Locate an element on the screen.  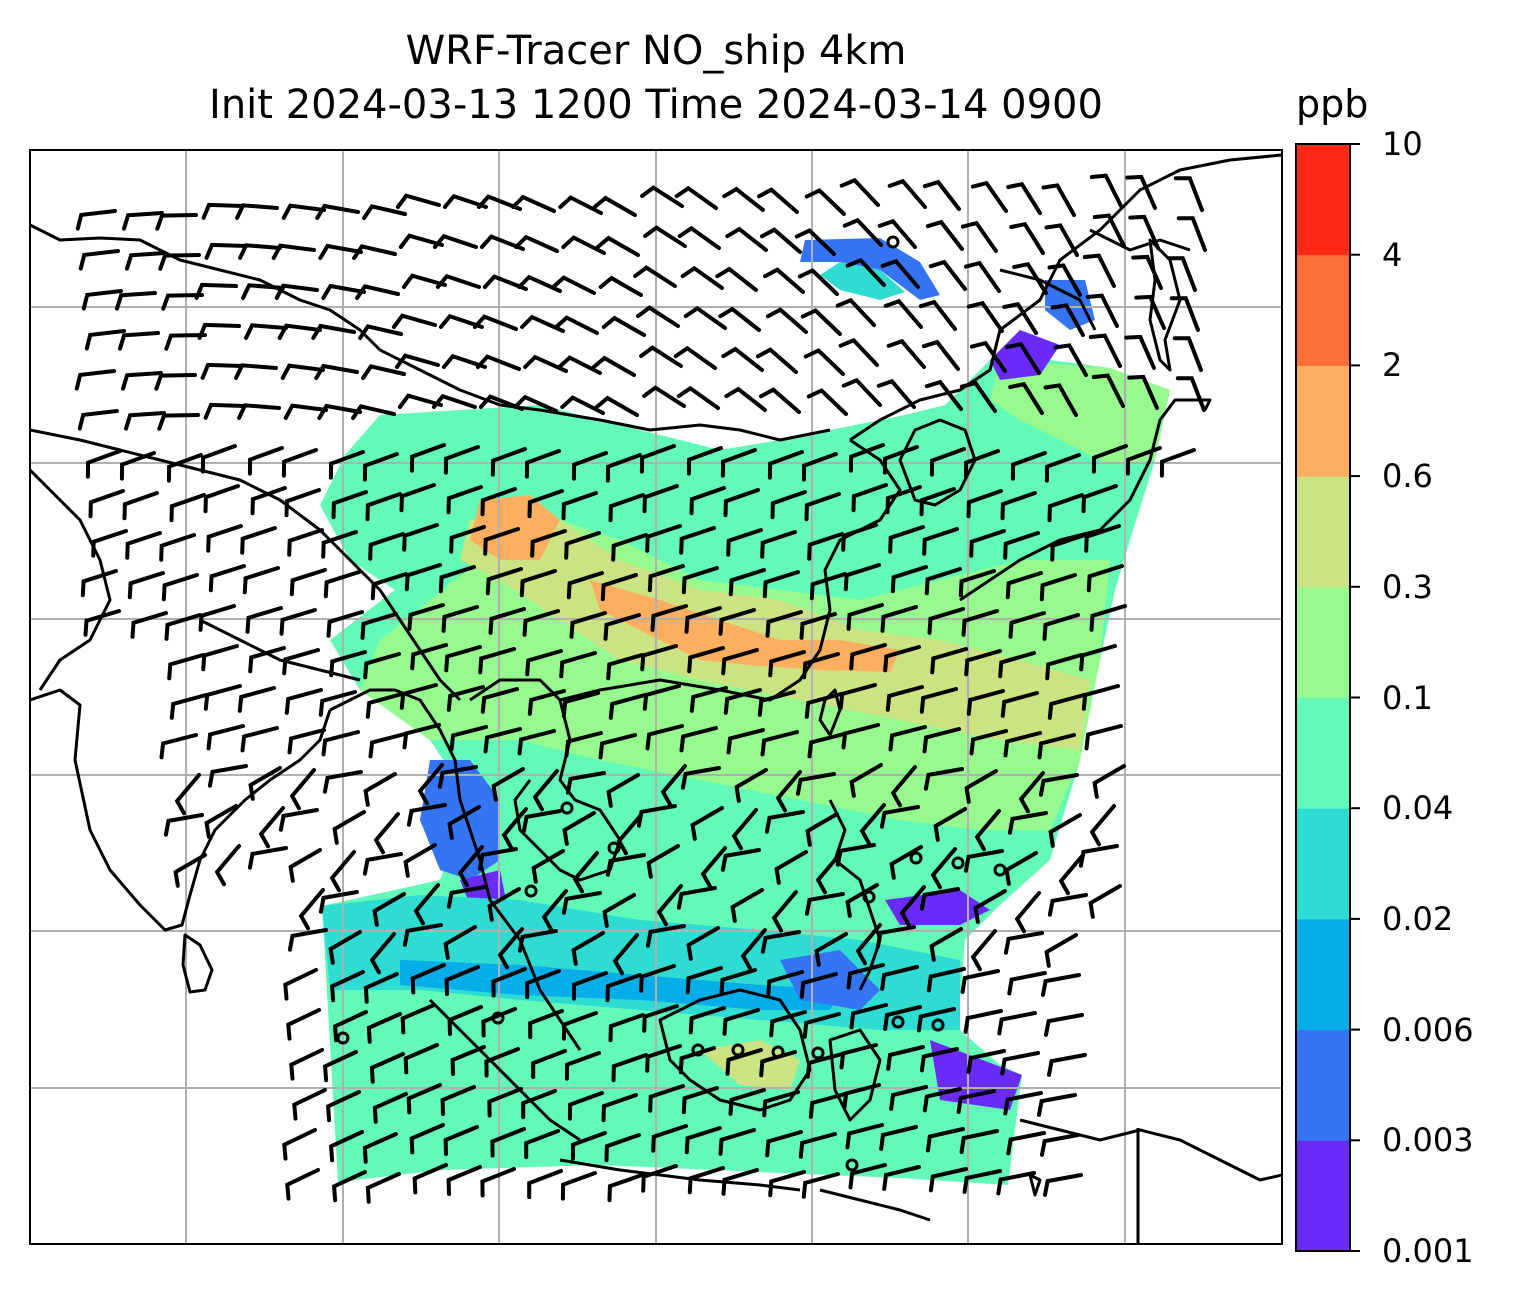
coastline-timor is located at coordinates (1035, 1185).